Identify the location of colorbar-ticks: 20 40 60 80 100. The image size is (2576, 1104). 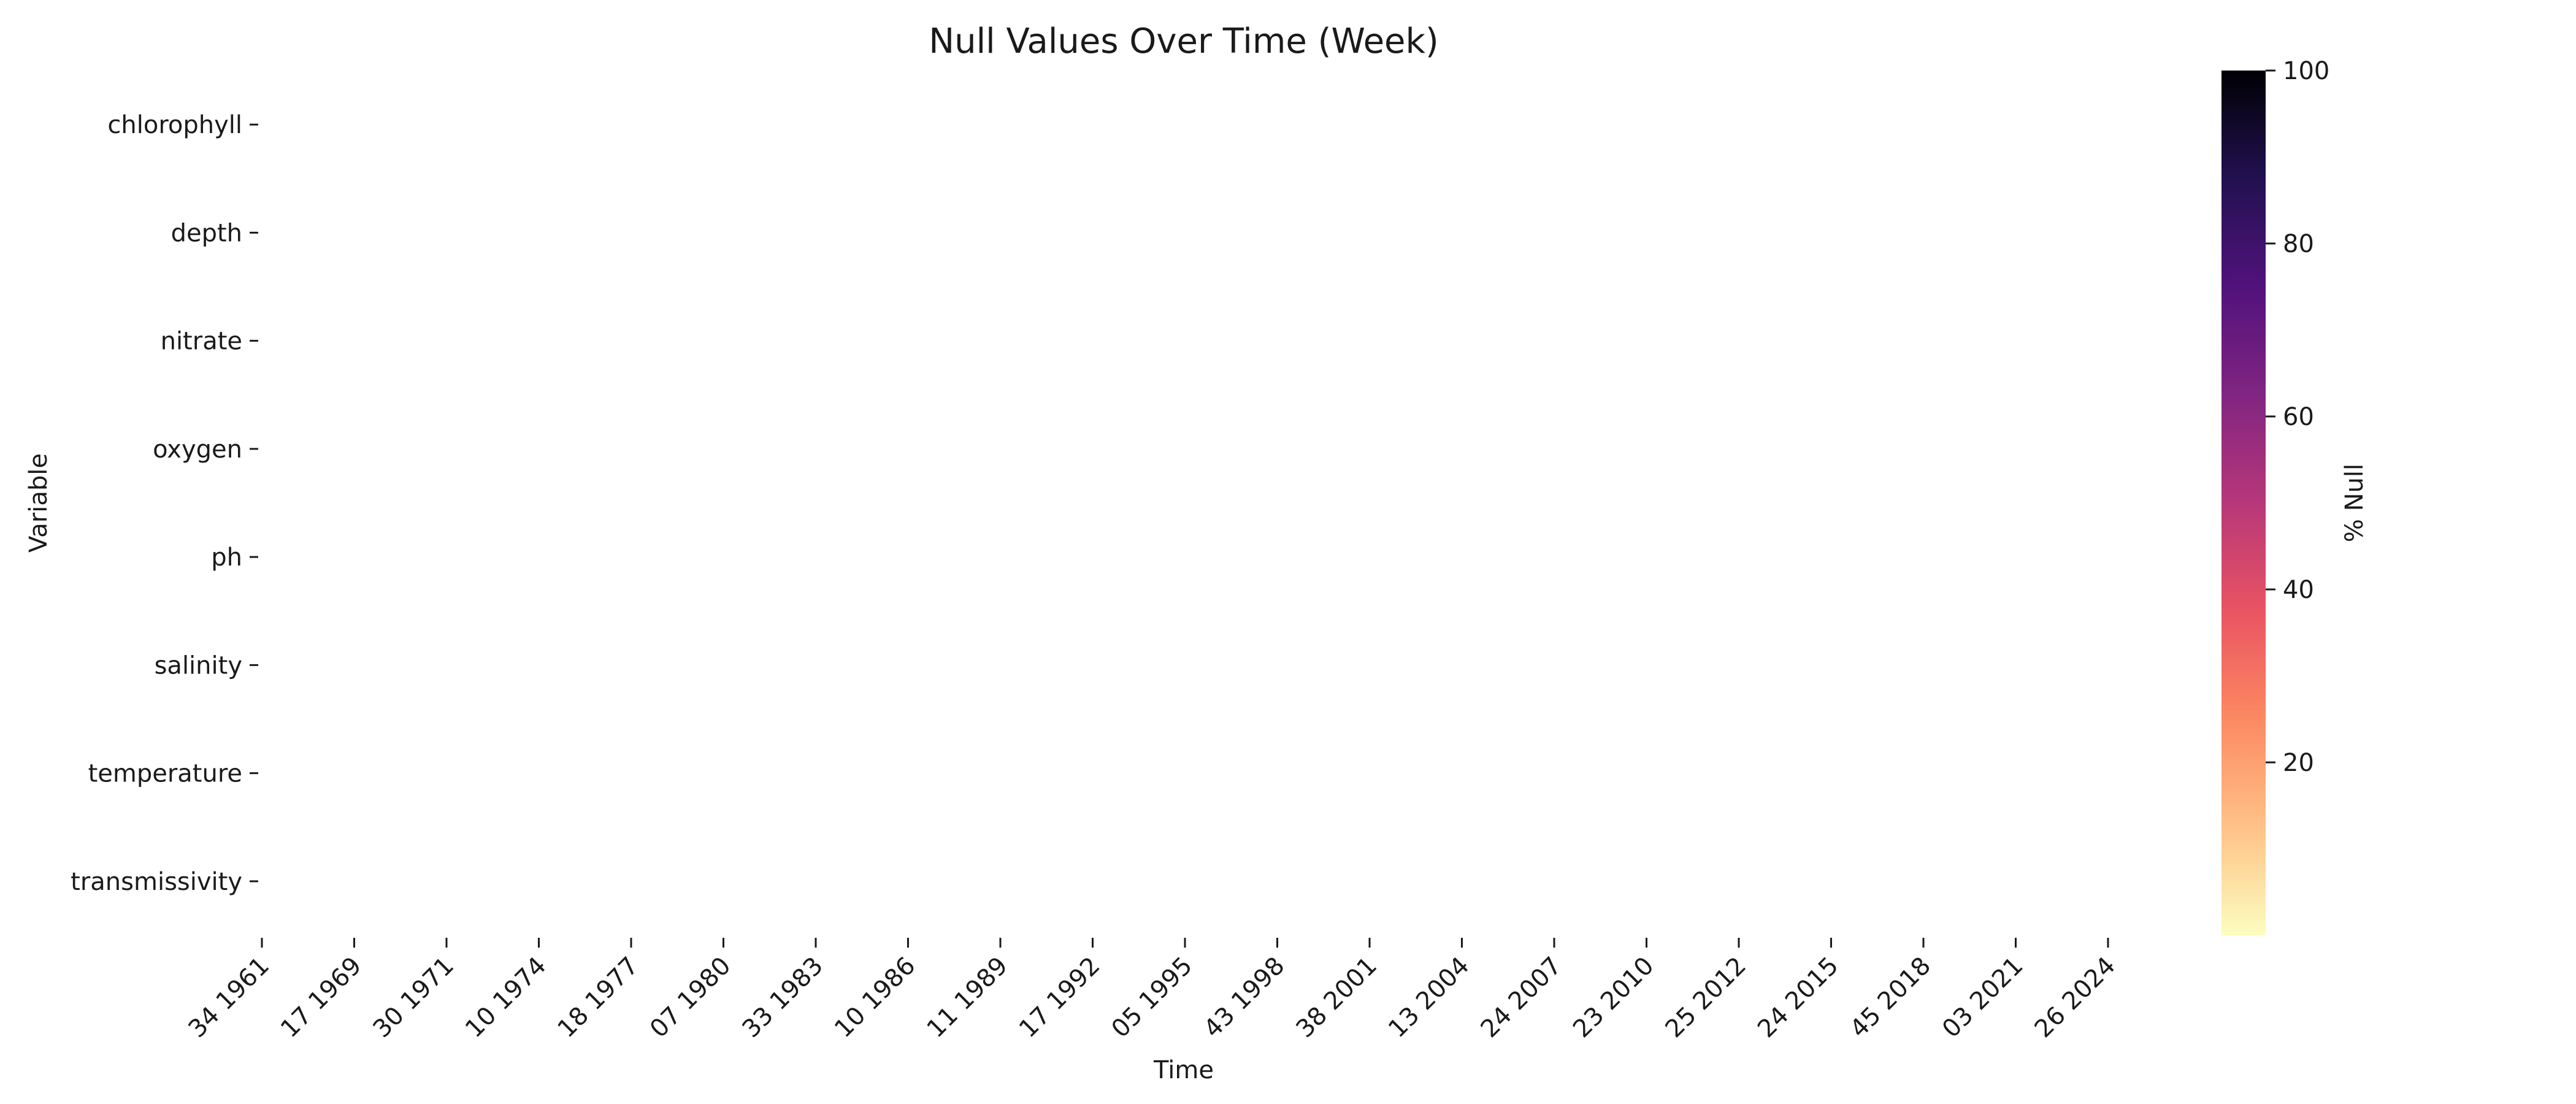
(2297, 417).